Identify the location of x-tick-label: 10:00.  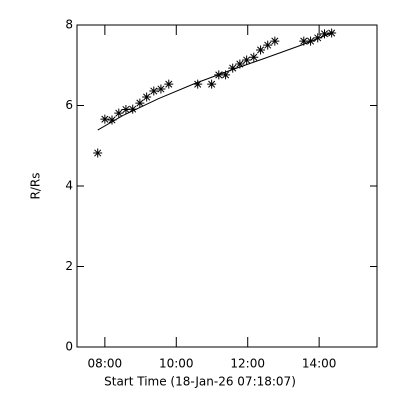
(176, 364).